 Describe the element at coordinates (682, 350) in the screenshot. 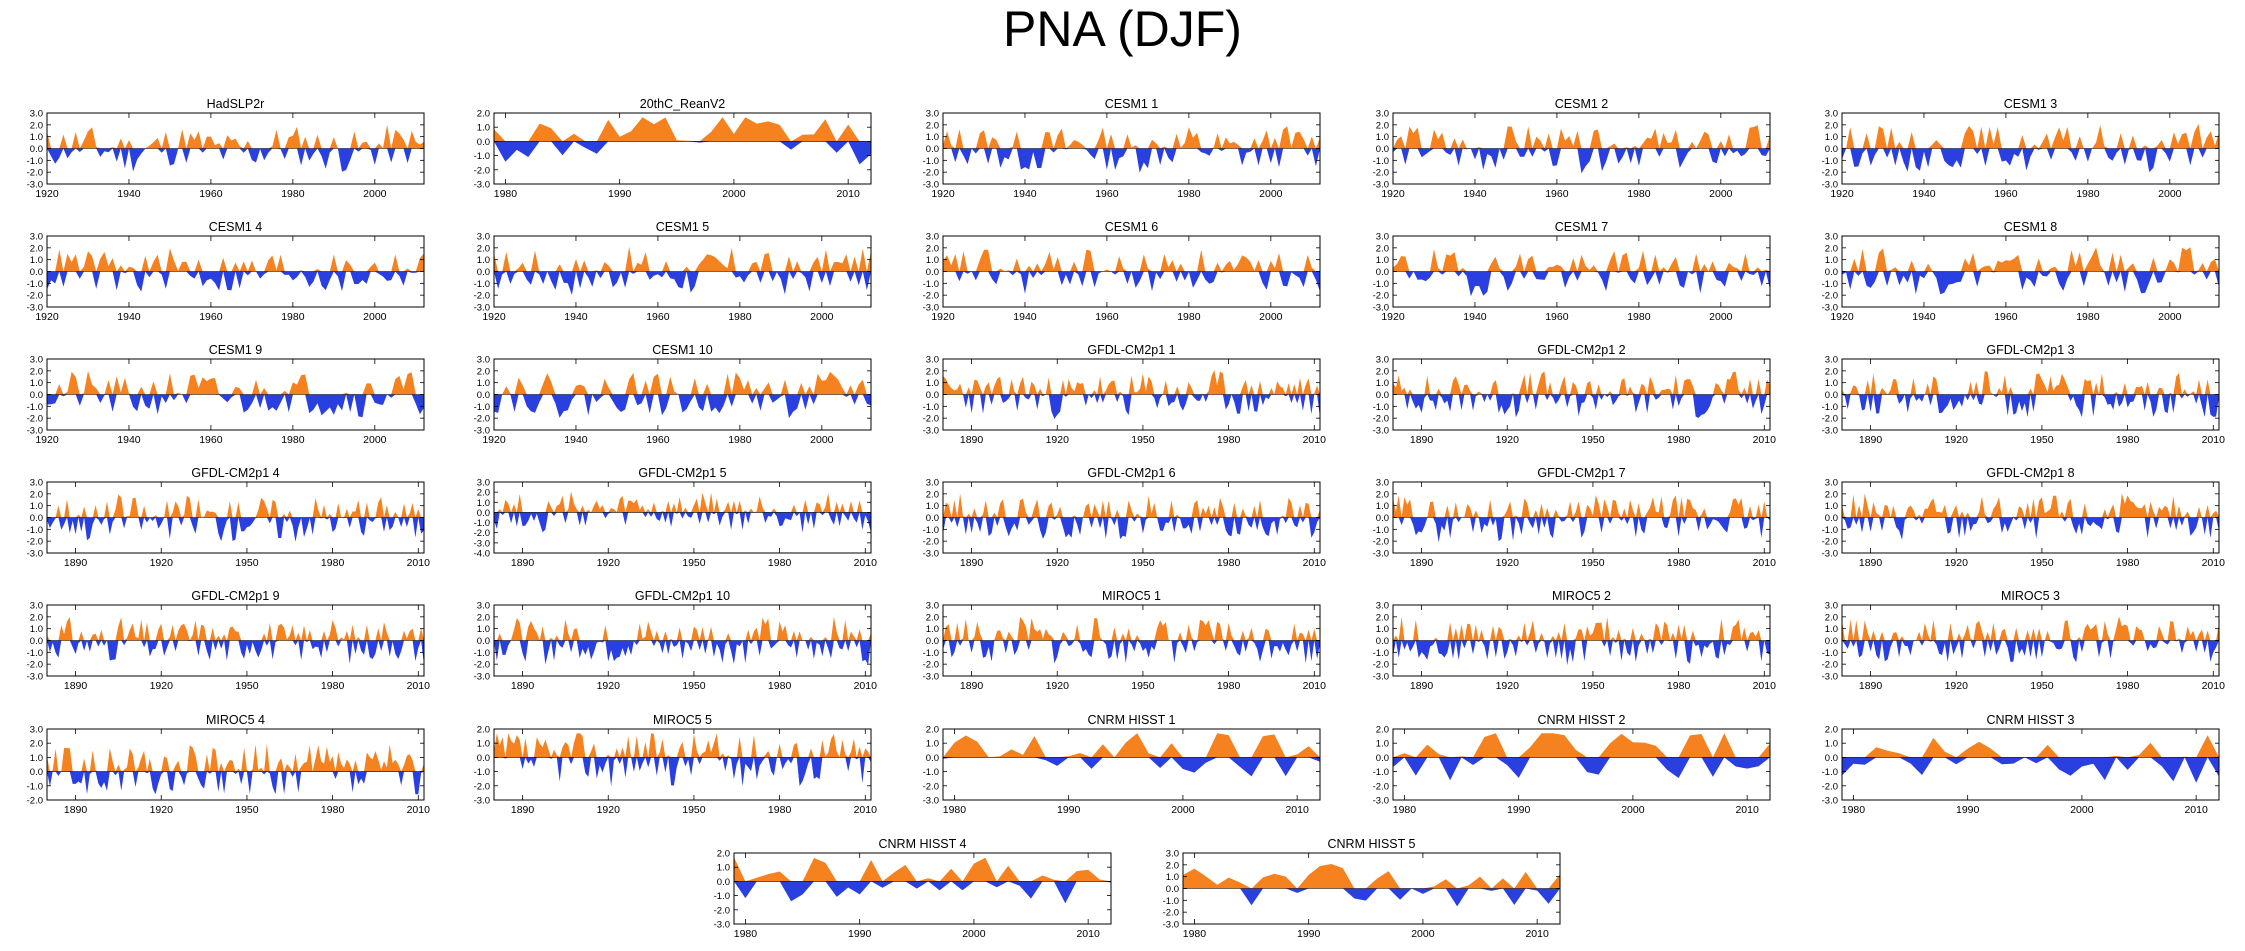

I see `panel-title: CESM1 10` at that location.